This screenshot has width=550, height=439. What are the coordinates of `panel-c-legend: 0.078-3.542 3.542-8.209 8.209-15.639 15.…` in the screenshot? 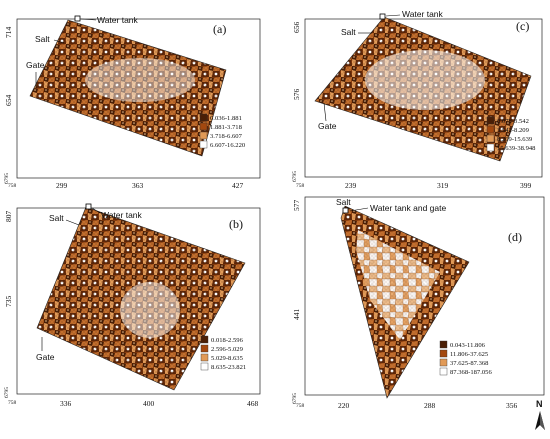 It's located at (511, 134).